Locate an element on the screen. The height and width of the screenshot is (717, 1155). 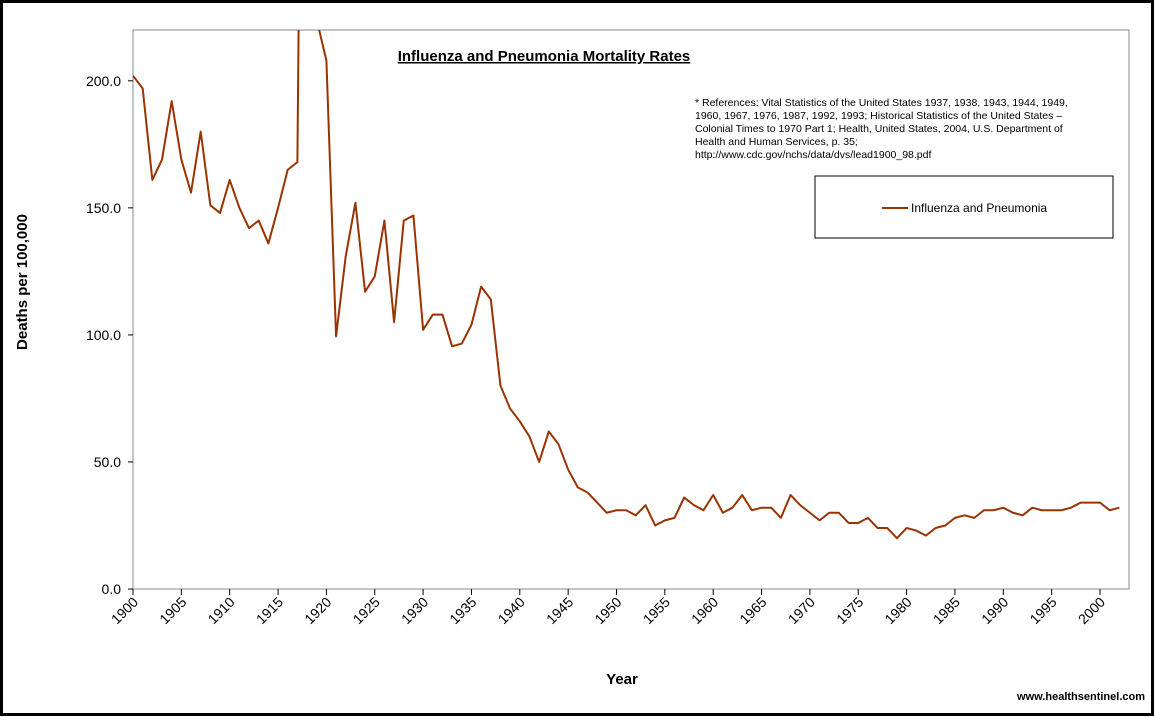
y-tick-label: 100.0 is located at coordinates (103, 335).